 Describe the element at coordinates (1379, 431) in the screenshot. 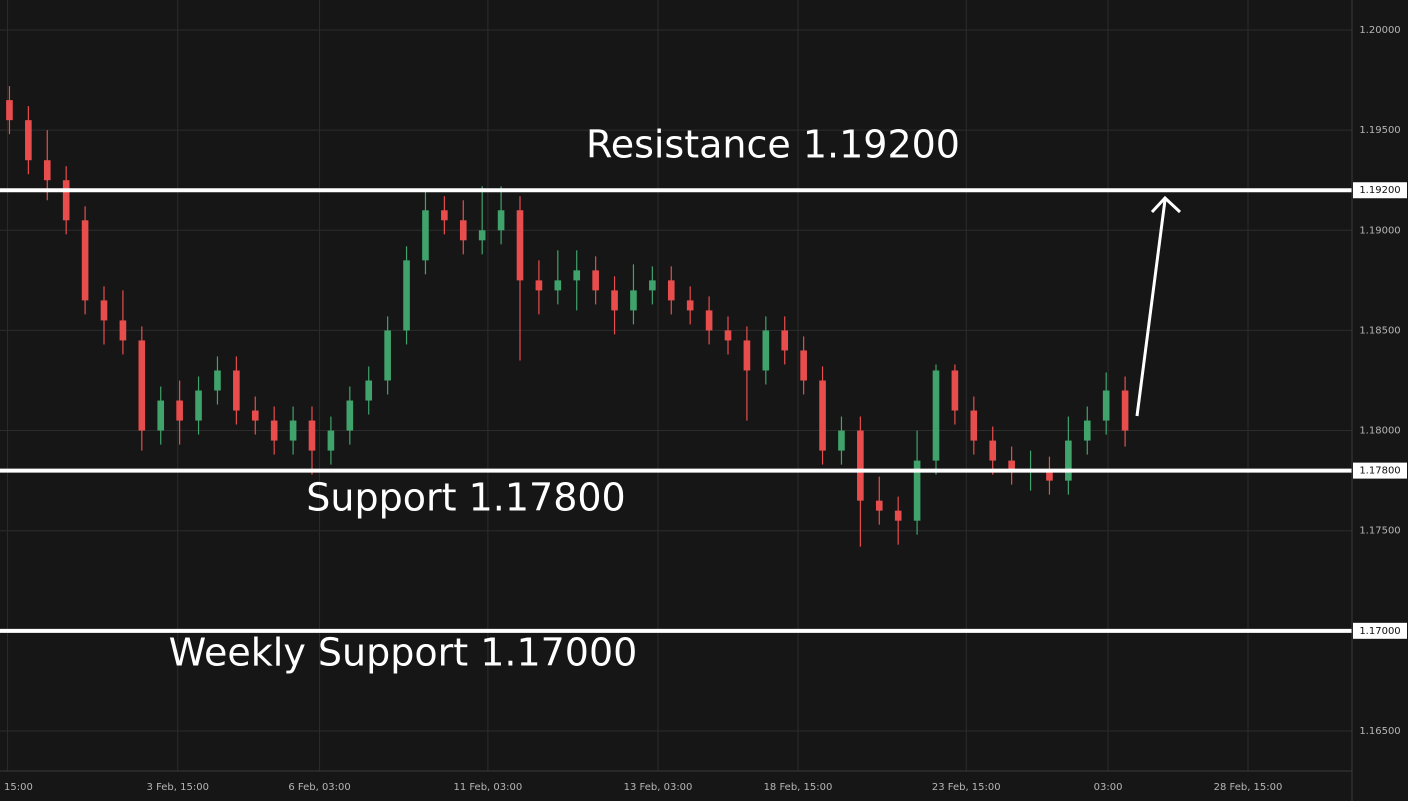

I see `y-tick-label: 1.18000` at that location.